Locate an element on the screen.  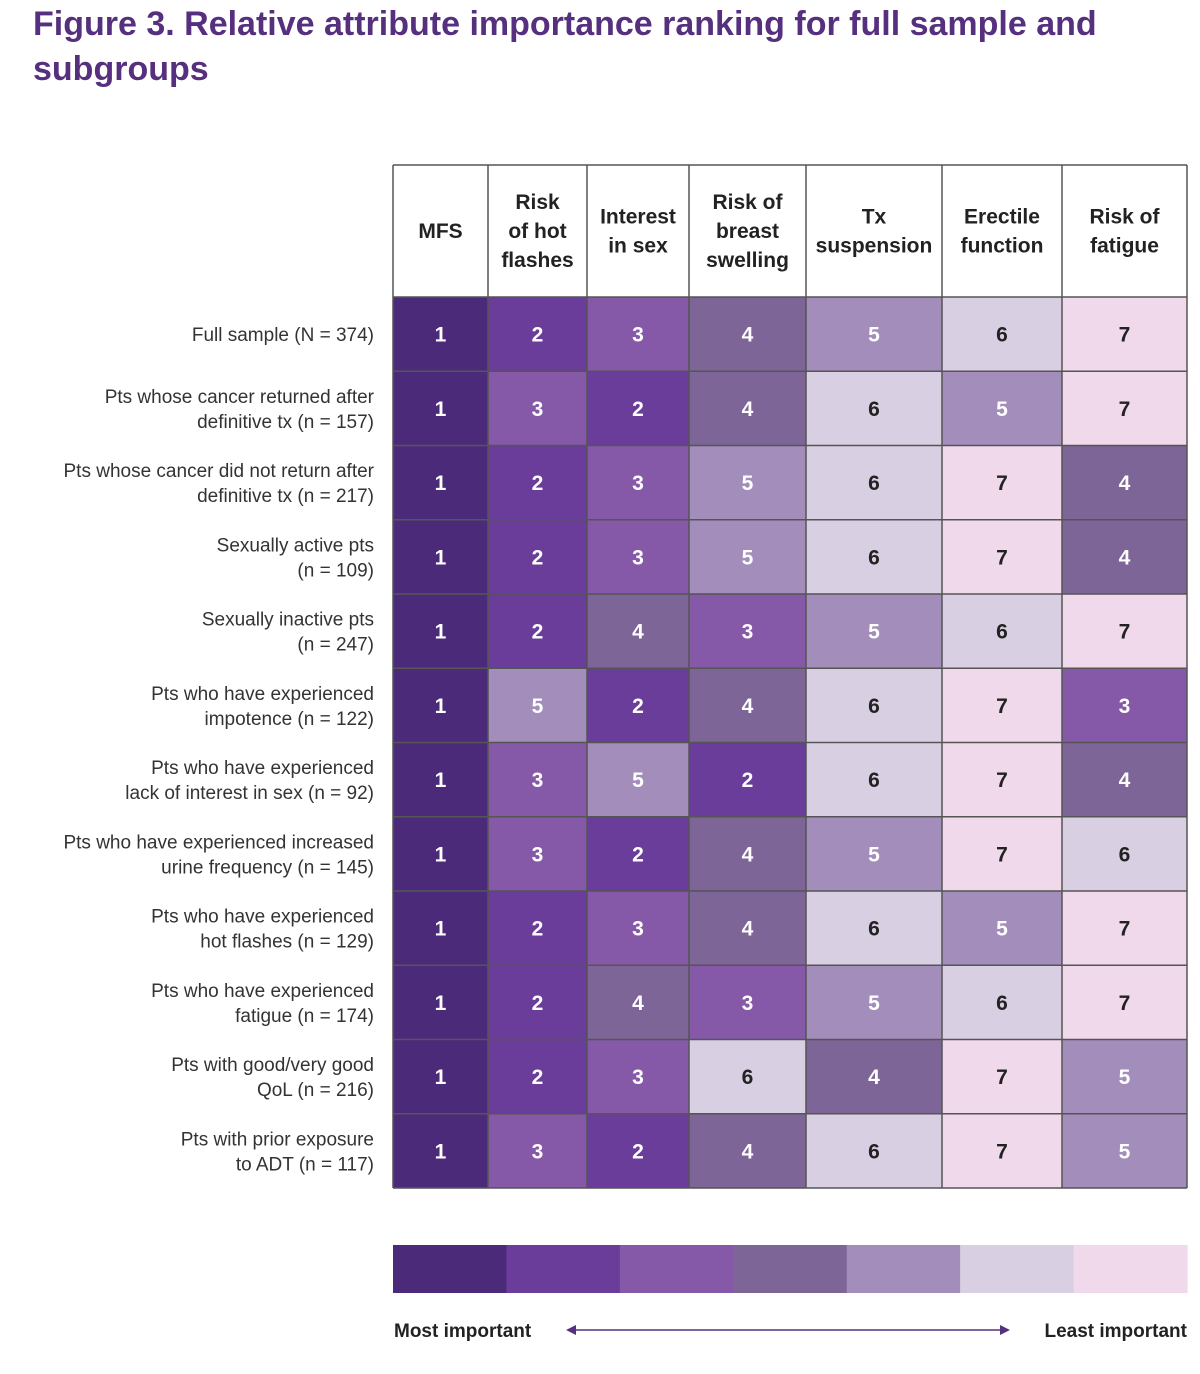
row-label: Pts with good/very good QoL (n = 216) is located at coordinates (272, 1078).